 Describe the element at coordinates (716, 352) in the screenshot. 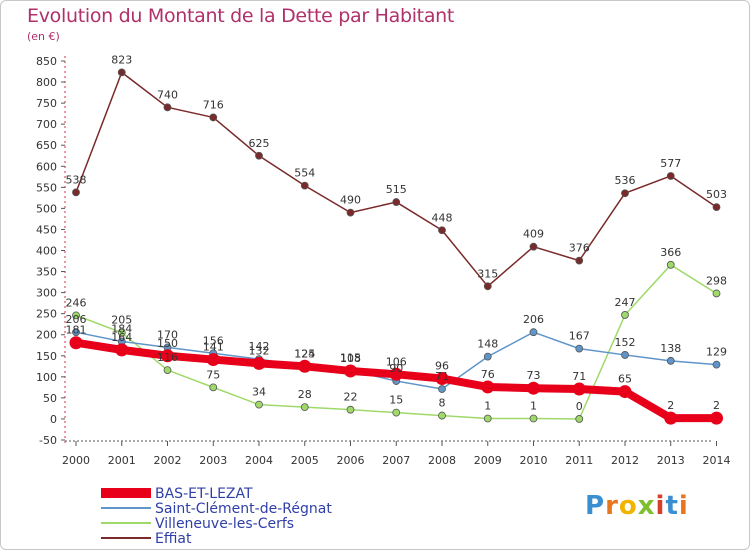

I see `data-label-saint-clement-de-regnat: 129` at that location.